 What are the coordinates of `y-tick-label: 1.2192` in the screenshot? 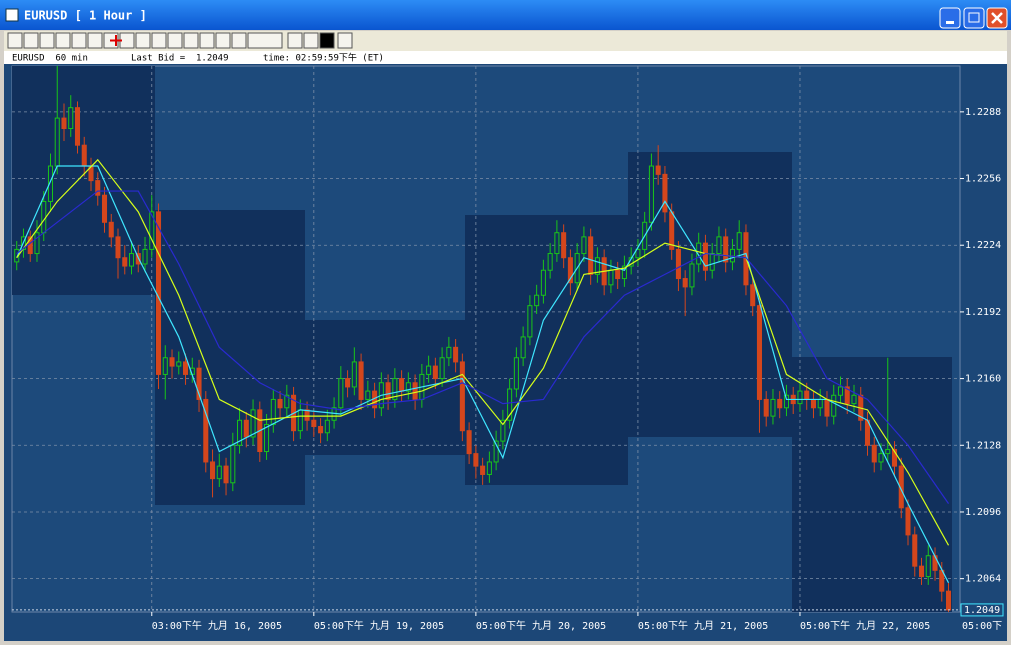 It's located at (983, 312).